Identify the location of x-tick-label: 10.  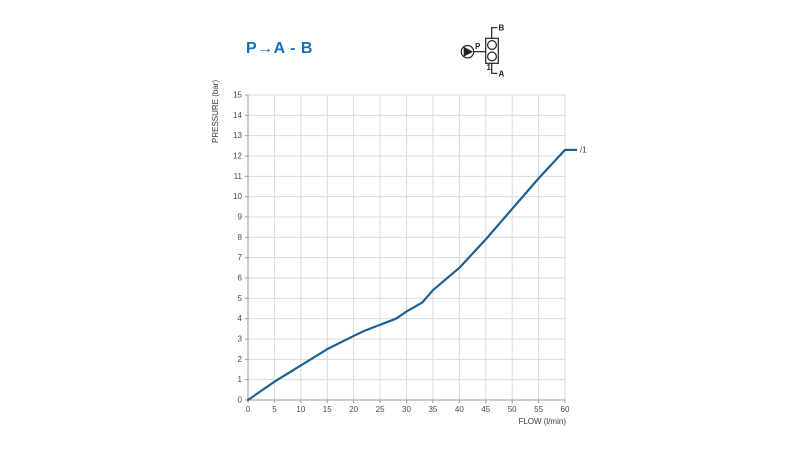
(300, 409).